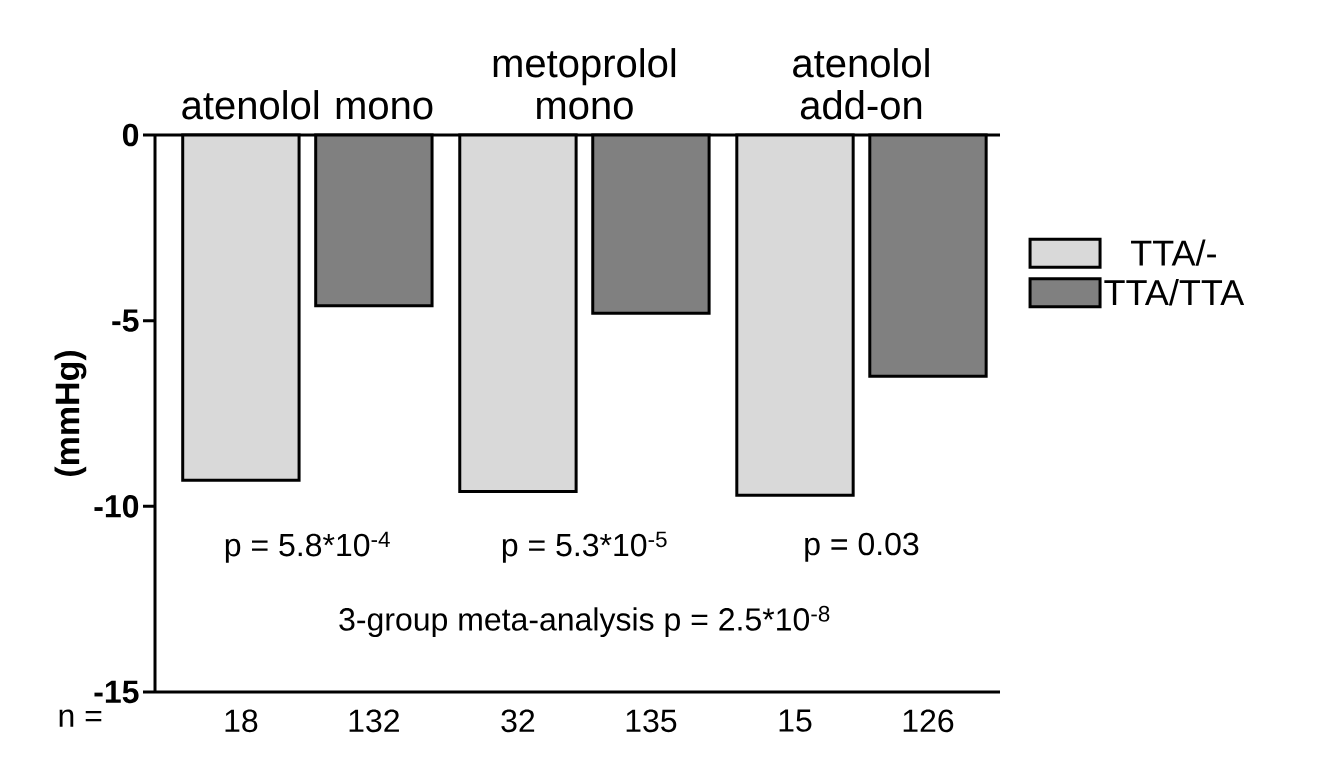  What do you see at coordinates (130, 135) in the screenshot?
I see `y-tick-label: 0` at bounding box center [130, 135].